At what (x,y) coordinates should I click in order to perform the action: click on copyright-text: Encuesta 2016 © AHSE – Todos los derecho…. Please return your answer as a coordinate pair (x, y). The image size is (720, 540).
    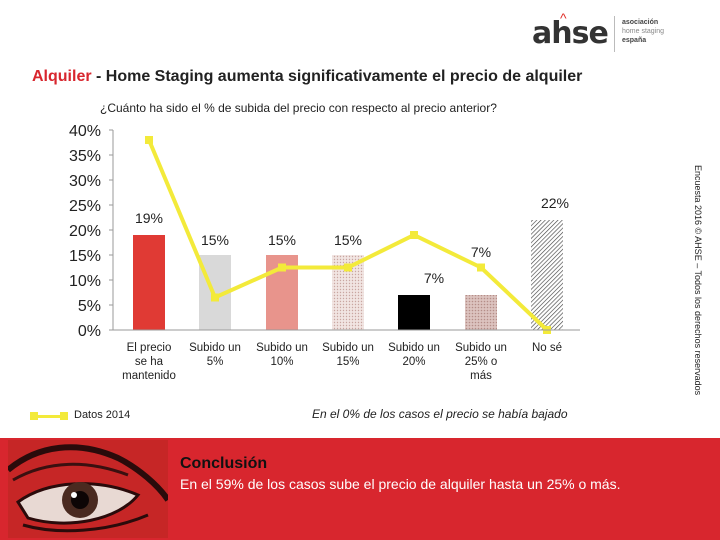
    Looking at the image, I should click on (698, 280).